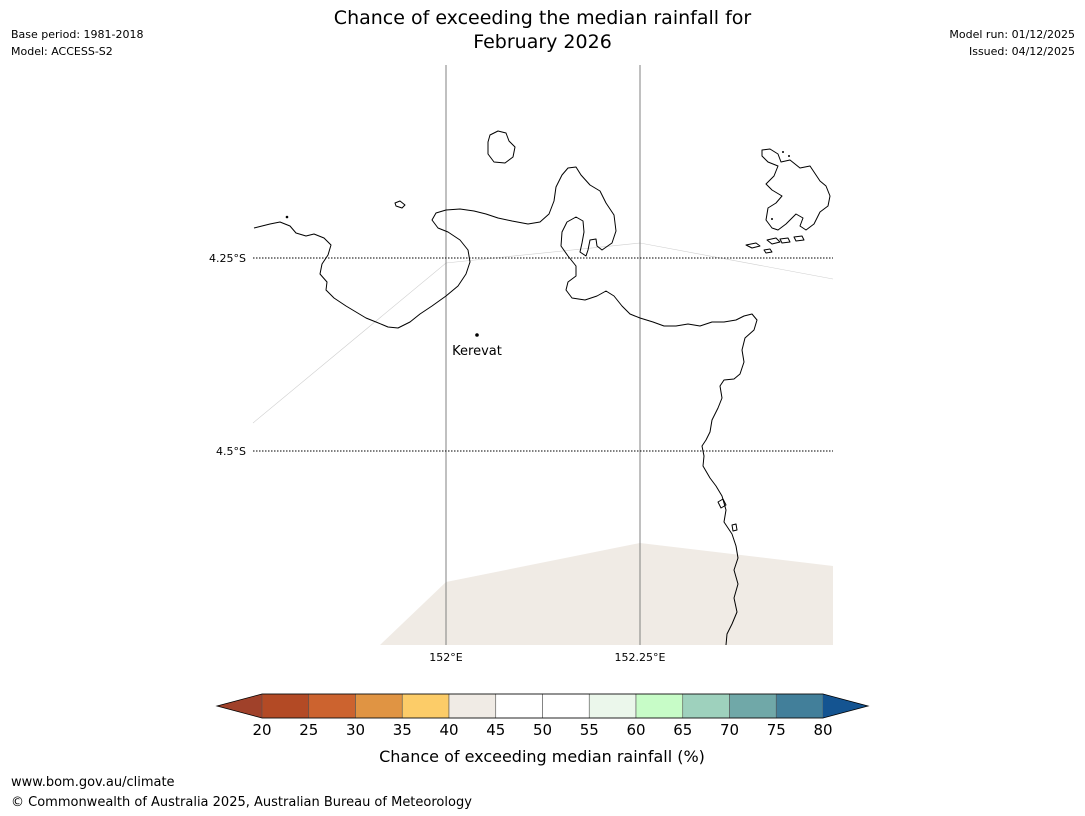  I want to click on coastline-duke-of-york-islands, so click(796, 189).